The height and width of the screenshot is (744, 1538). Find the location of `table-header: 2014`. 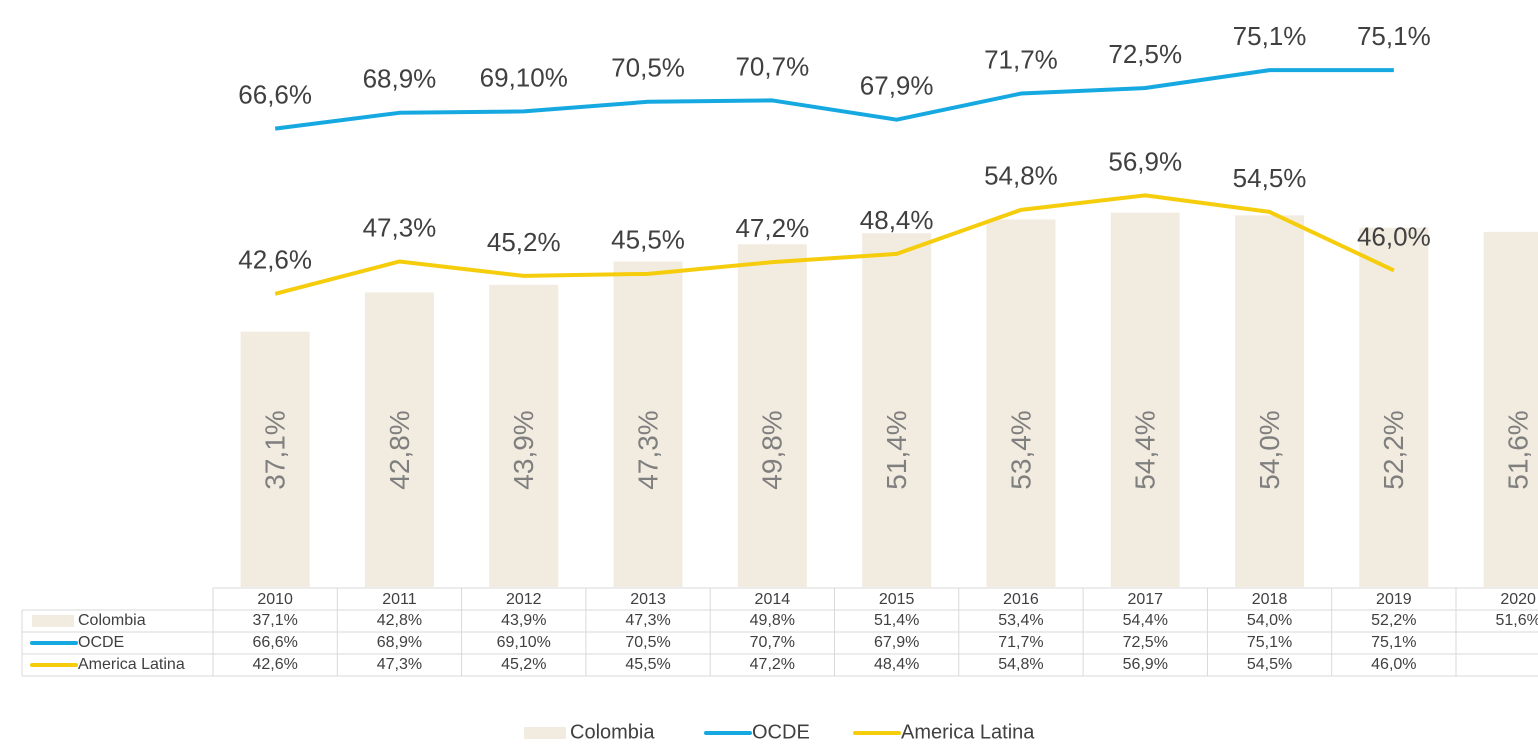

table-header: 2014 is located at coordinates (773, 599).